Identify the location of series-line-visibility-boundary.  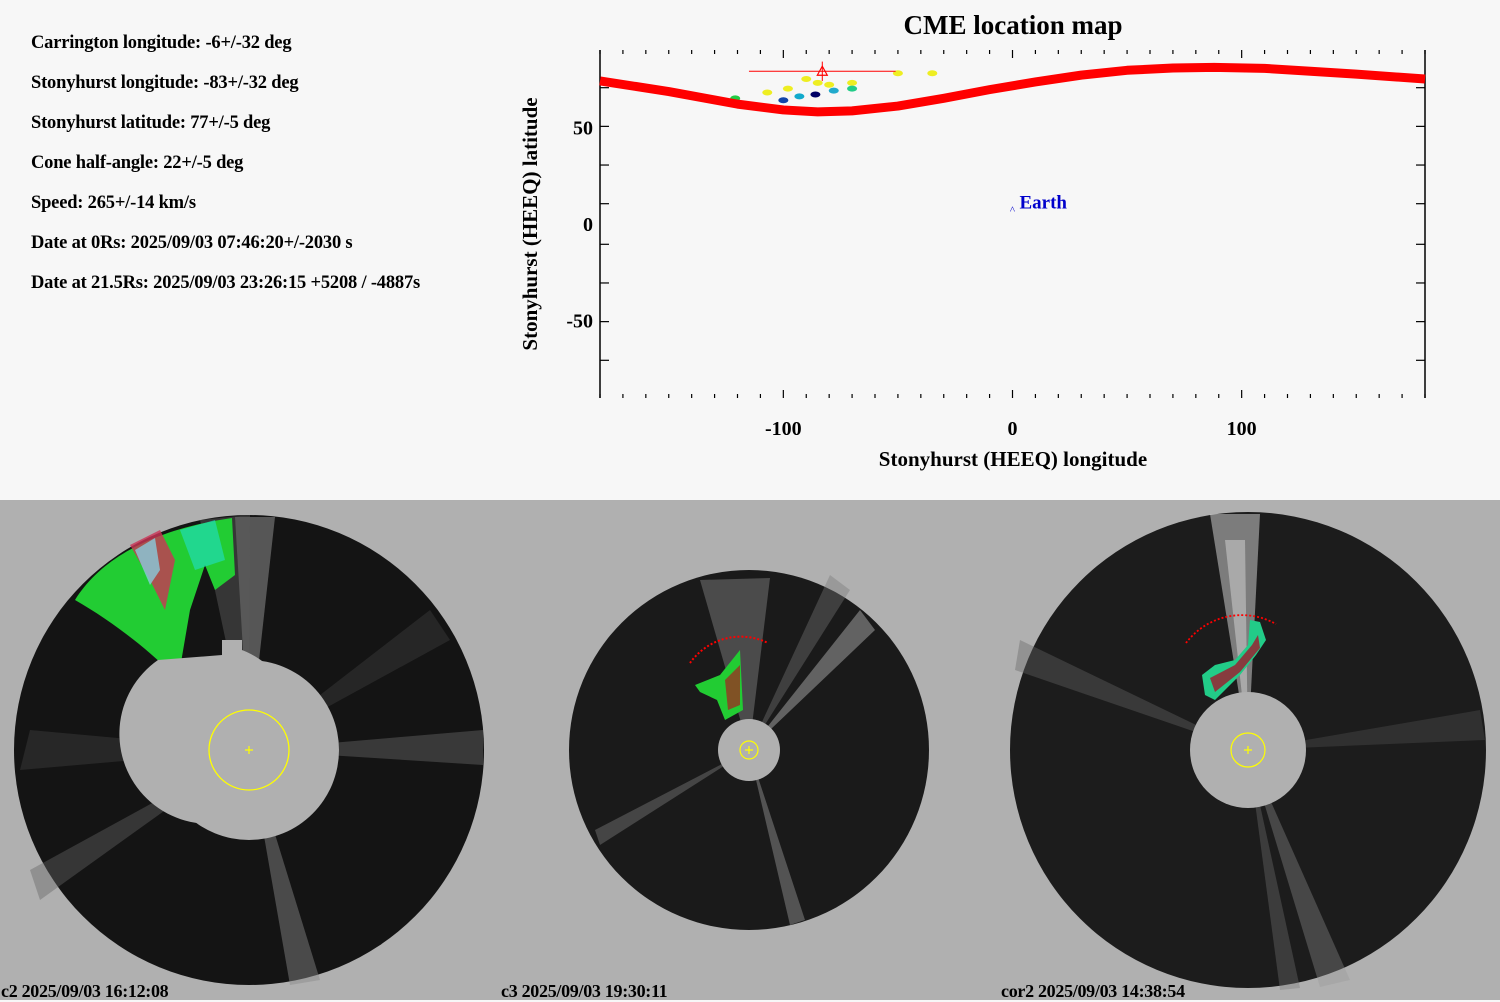
(1012, 89).